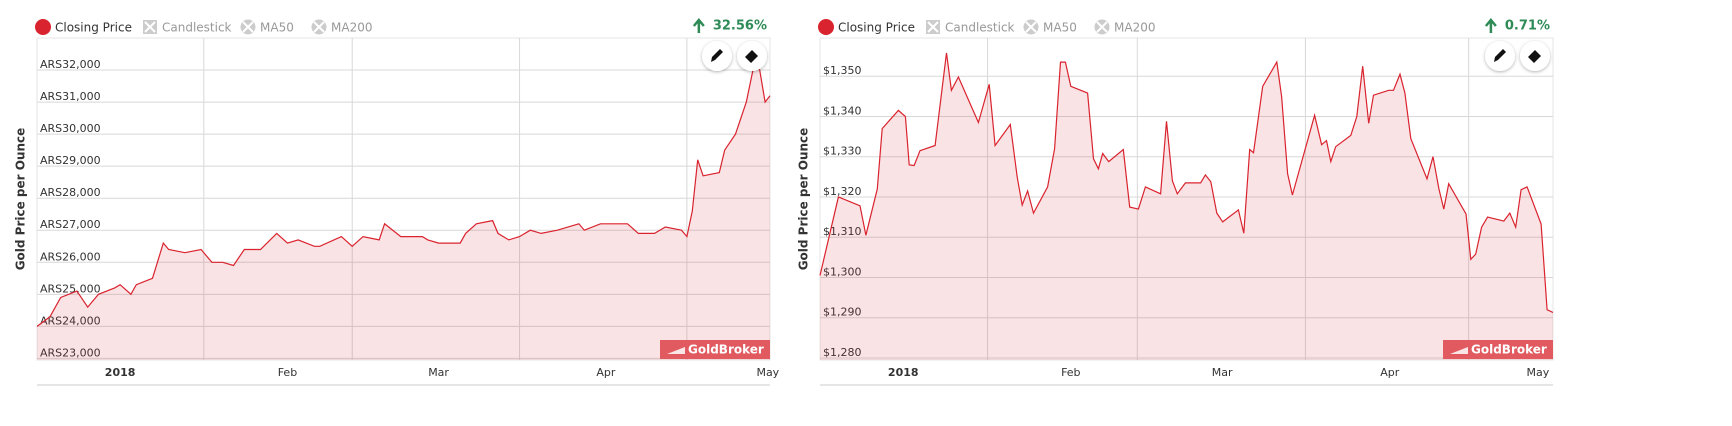 This screenshot has height=426, width=1732. I want to click on y-tick-label: ARS23,000, so click(70, 352).